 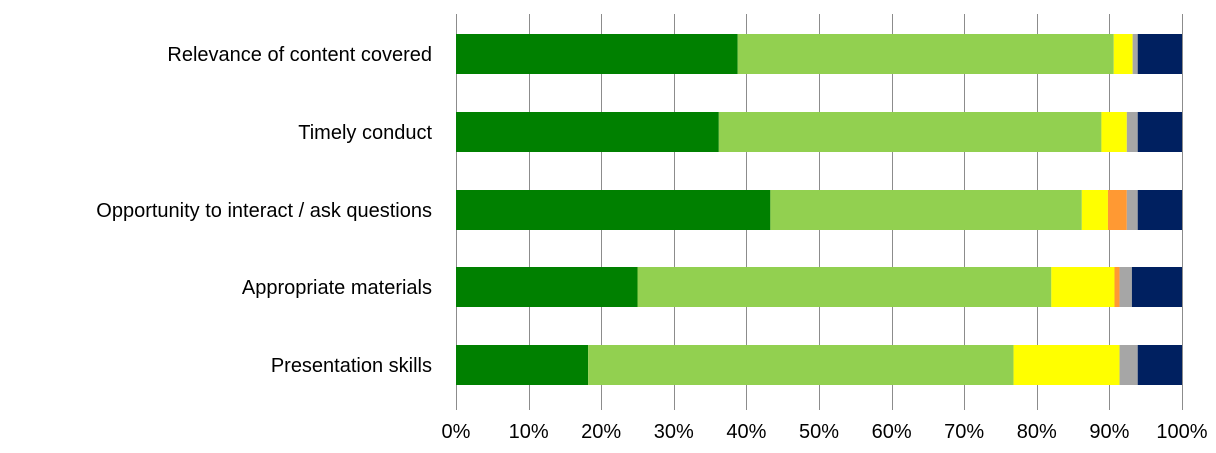 I want to click on x-tick-label: 70%, so click(x=964, y=432).